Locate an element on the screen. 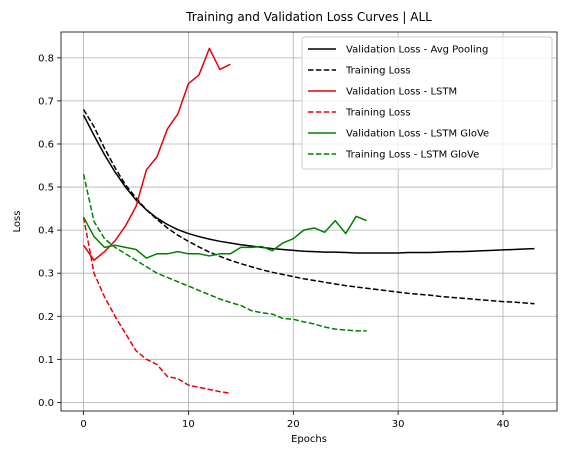 This screenshot has width=567, height=455. legend-entry-1: Training Loss is located at coordinates (378, 71).